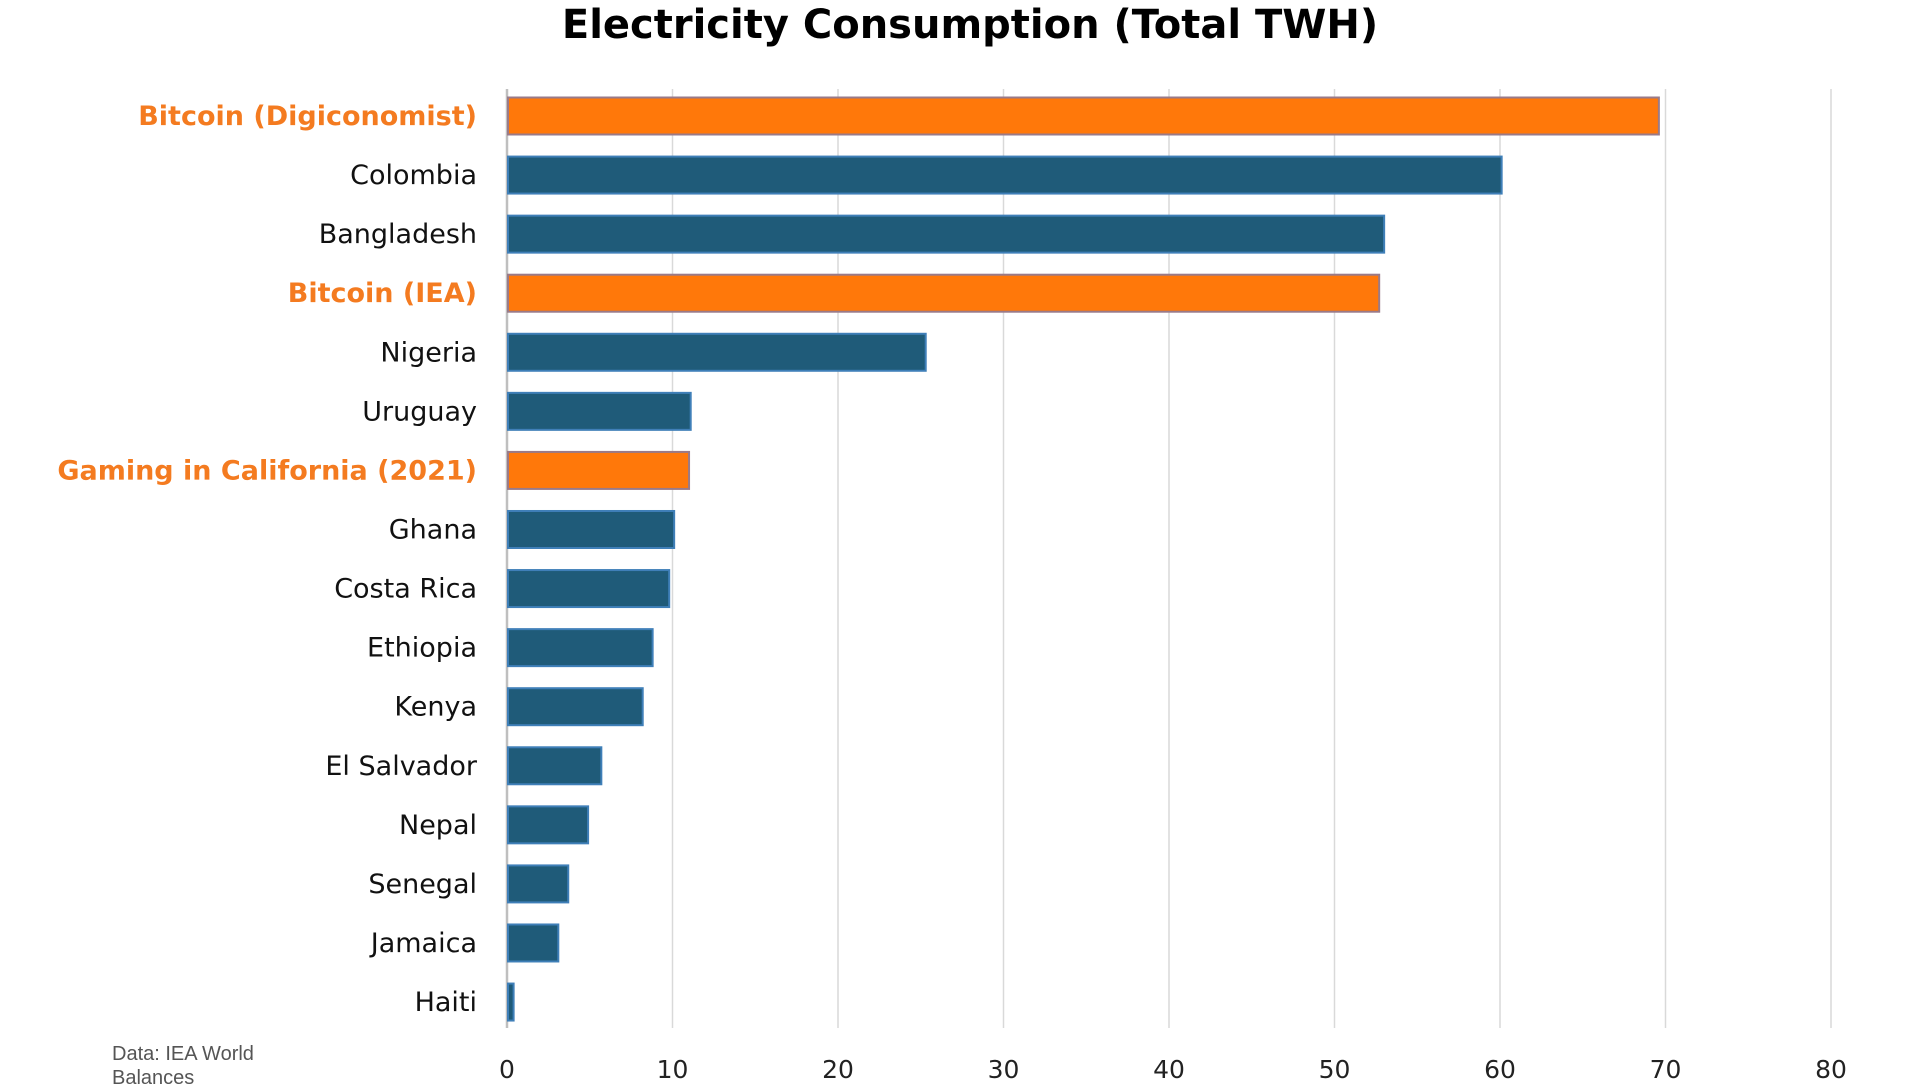 The height and width of the screenshot is (1090, 1920). I want to click on bar-uruguay, so click(599, 411).